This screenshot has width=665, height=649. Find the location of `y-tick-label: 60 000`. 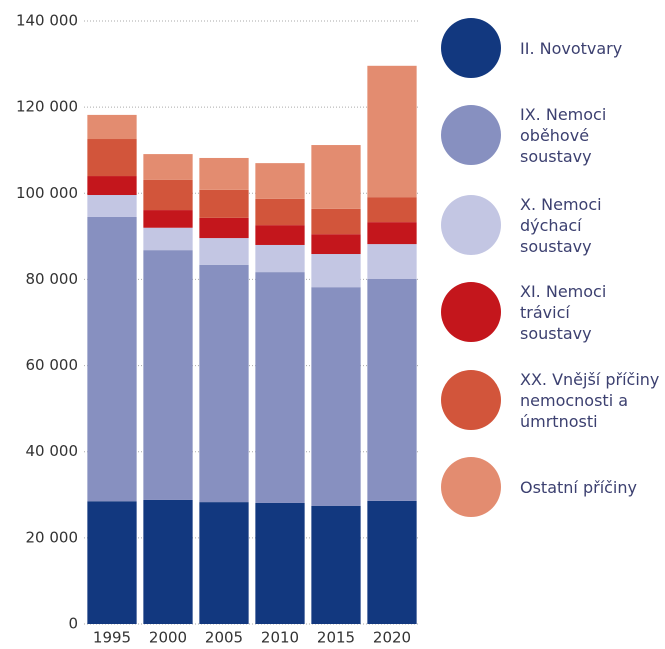

y-tick-label: 60 000 is located at coordinates (52, 365).